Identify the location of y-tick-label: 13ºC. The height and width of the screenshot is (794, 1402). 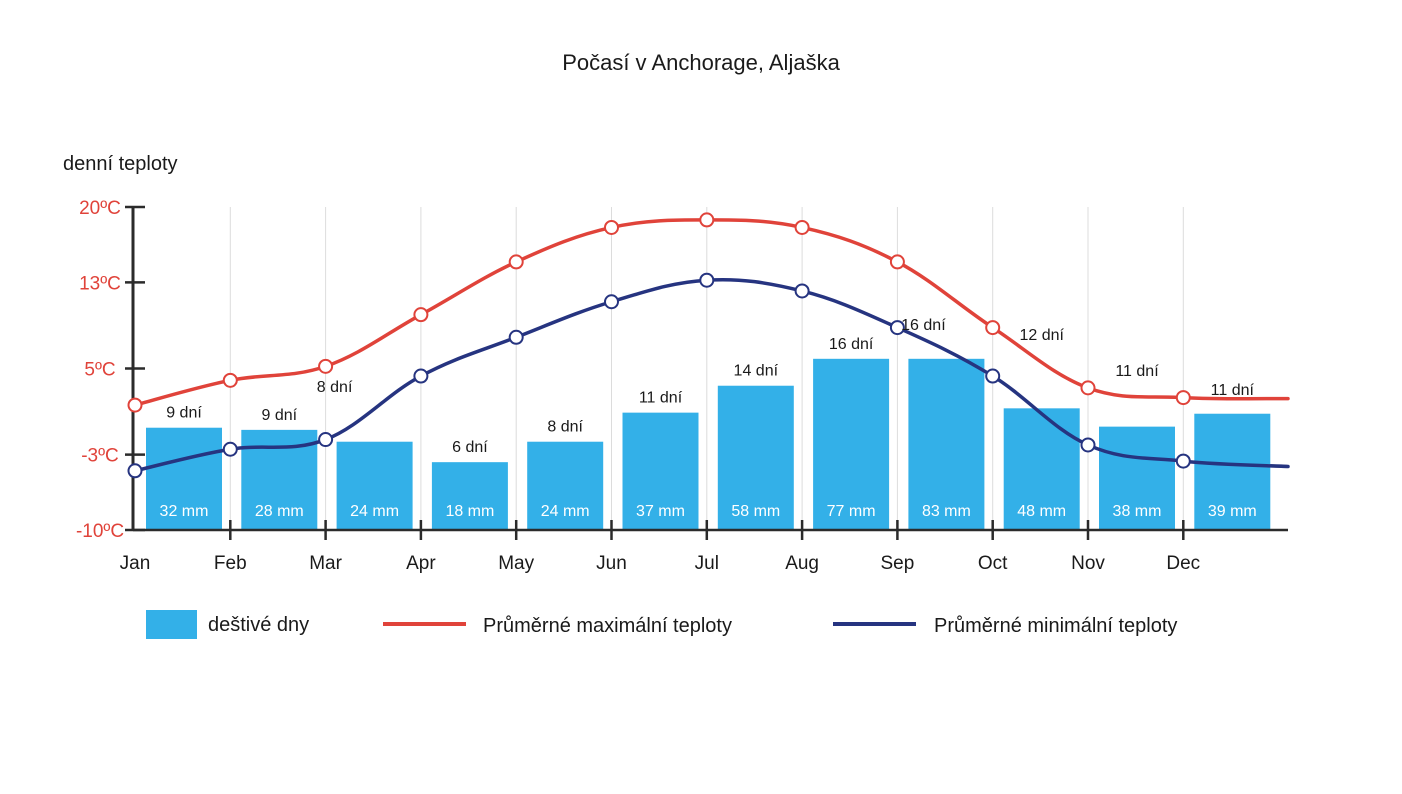
(100, 283).